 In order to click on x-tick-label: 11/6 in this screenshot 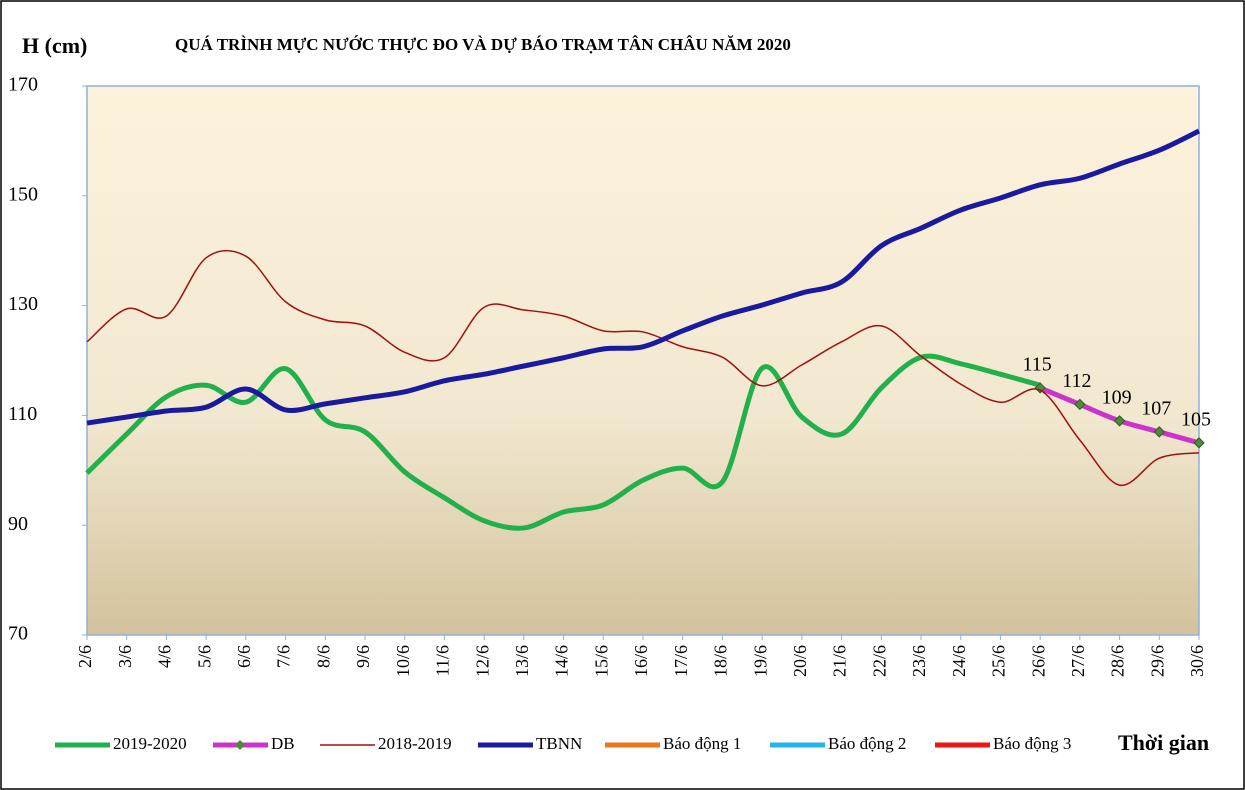, I will do `click(443, 660)`.